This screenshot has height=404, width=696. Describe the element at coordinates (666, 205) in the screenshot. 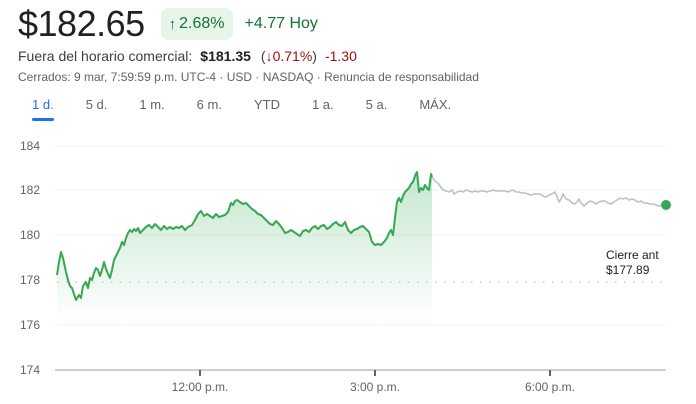

I see `current-point-marker` at that location.